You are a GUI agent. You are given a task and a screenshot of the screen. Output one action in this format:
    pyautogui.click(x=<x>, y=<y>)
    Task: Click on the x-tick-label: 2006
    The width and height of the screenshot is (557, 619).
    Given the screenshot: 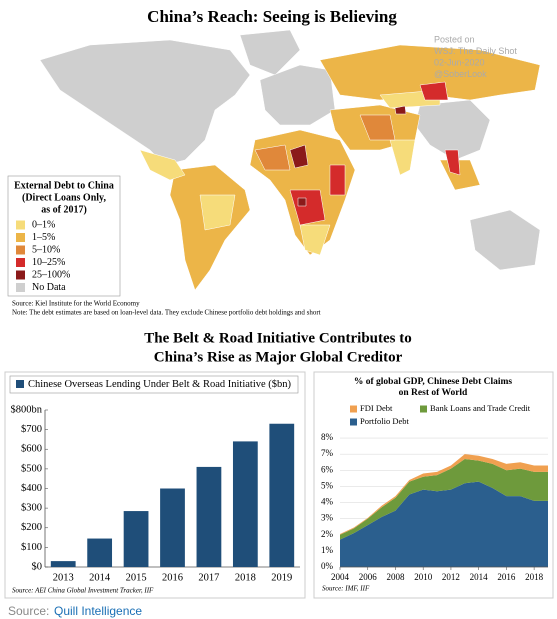 What is the action you would take?
    pyautogui.click(x=368, y=577)
    